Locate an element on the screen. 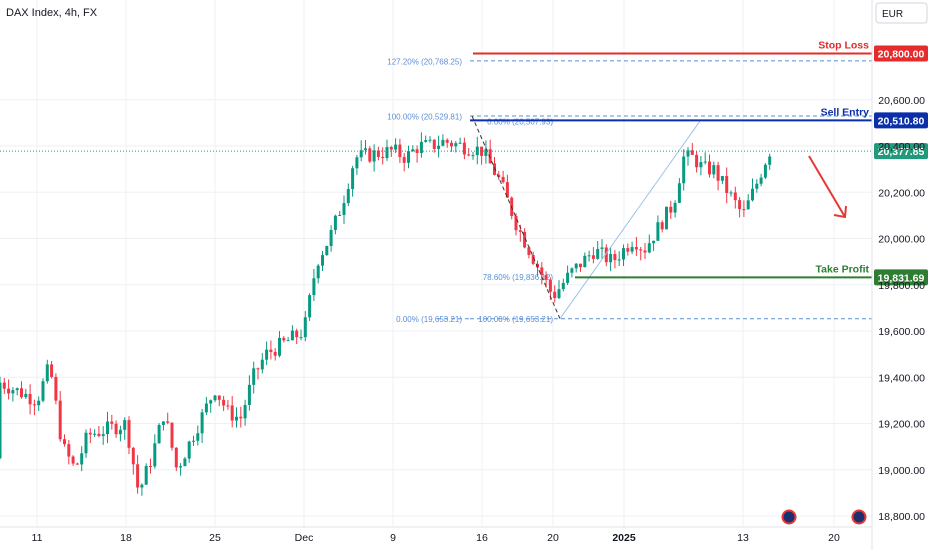 This screenshot has height=550, width=932. y-tick-label: 19,000.00 is located at coordinates (901, 471).